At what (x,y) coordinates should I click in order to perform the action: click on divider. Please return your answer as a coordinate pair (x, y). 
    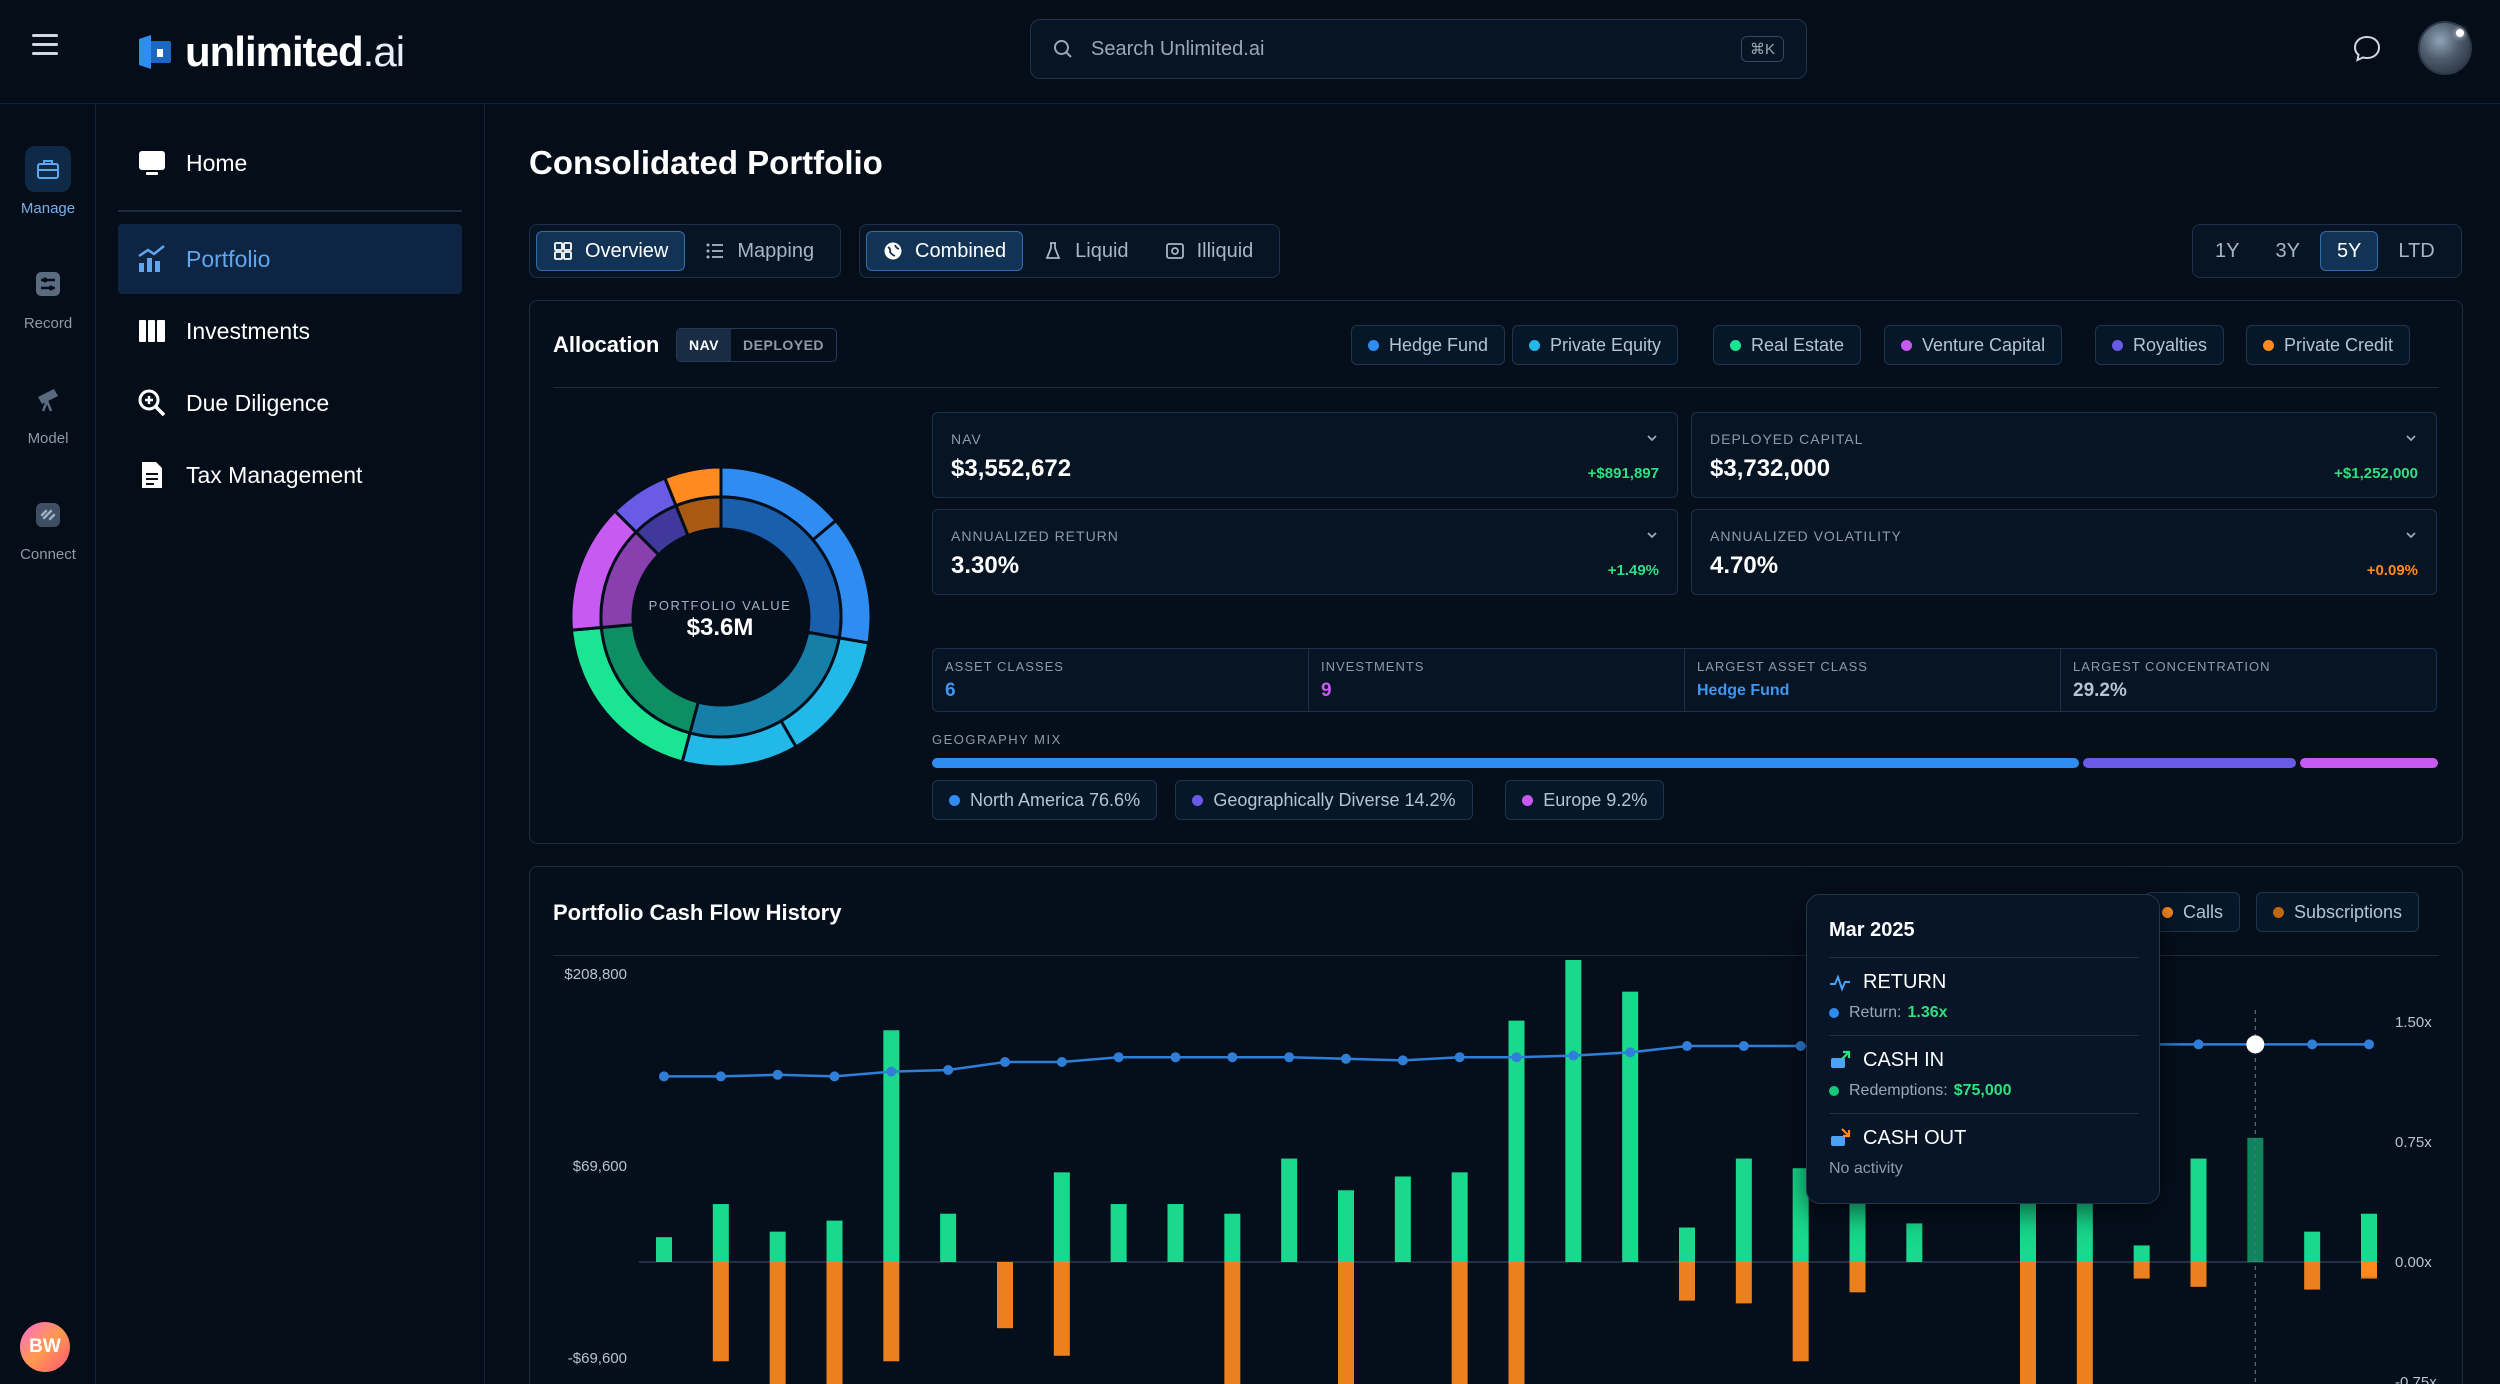
    Looking at the image, I should click on (1496, 955).